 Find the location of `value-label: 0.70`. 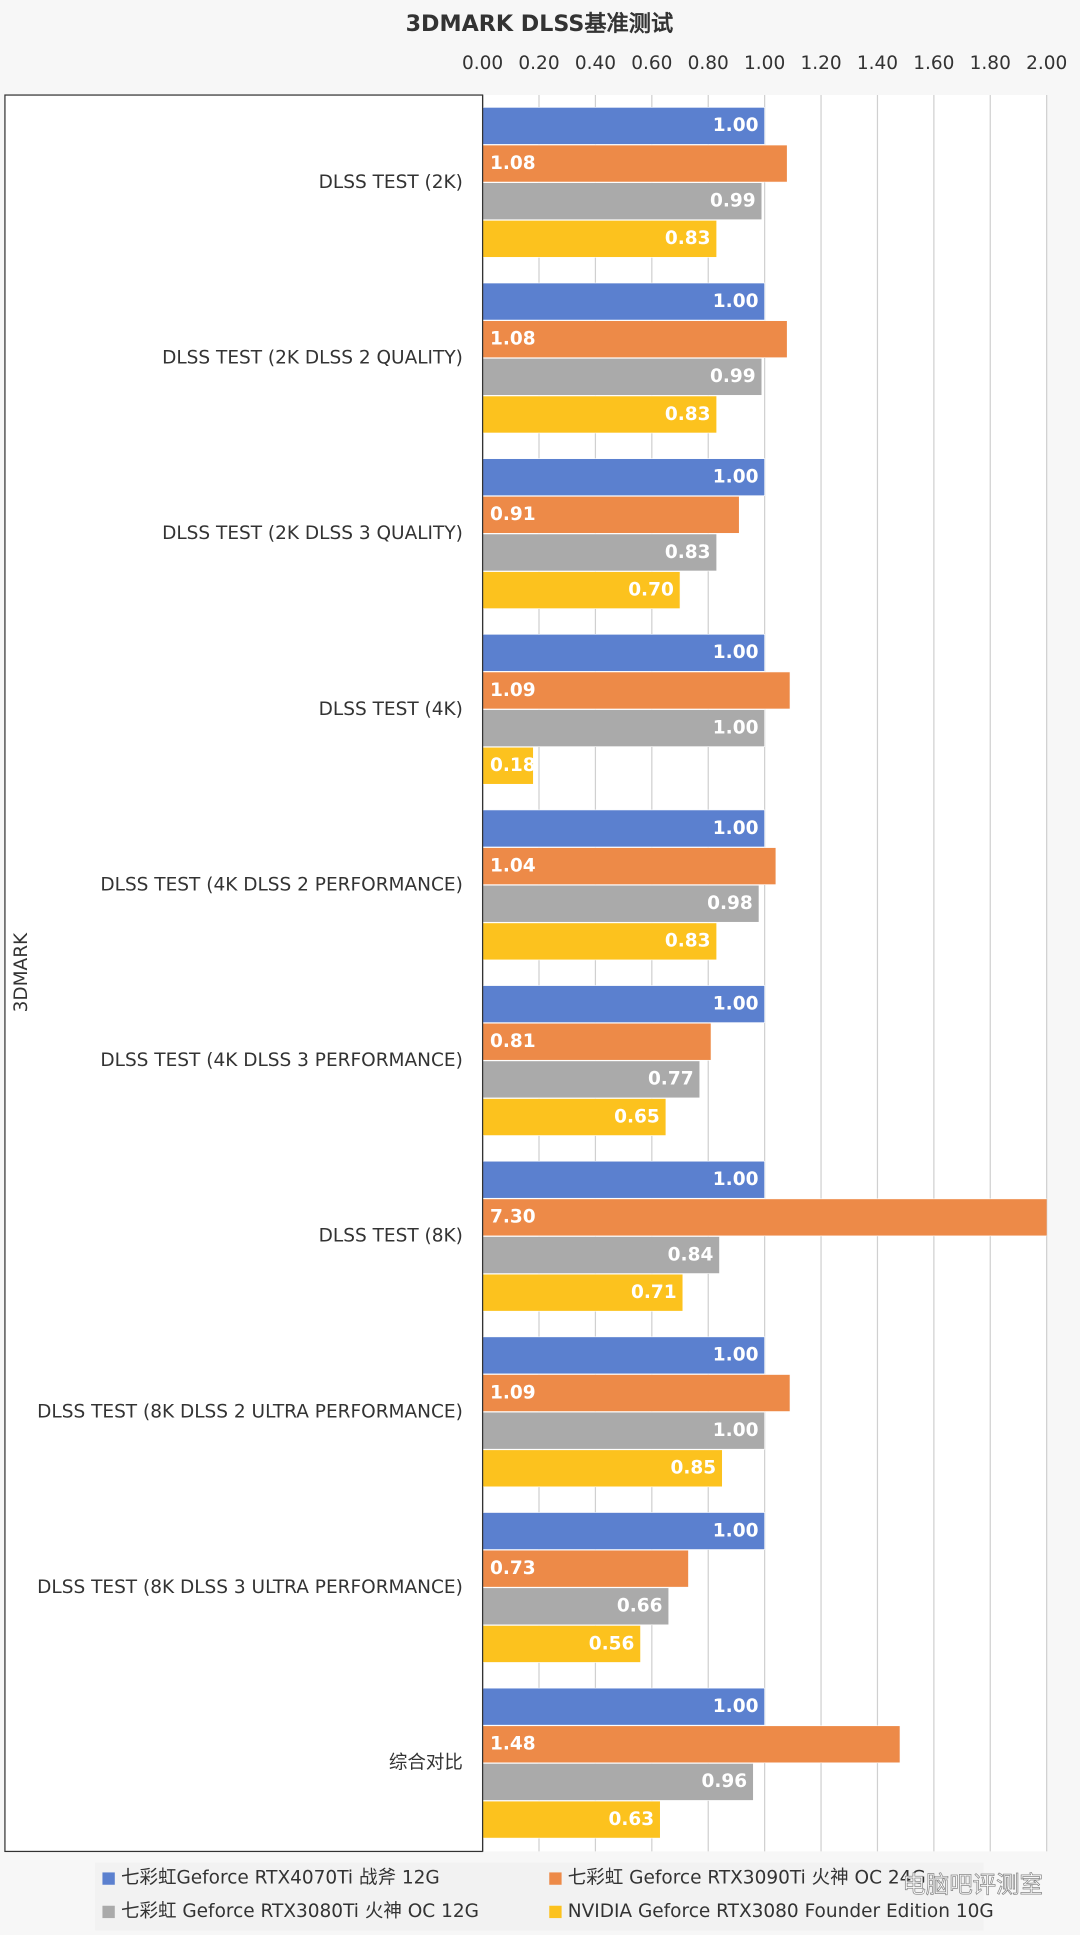

value-label: 0.70 is located at coordinates (651, 589).